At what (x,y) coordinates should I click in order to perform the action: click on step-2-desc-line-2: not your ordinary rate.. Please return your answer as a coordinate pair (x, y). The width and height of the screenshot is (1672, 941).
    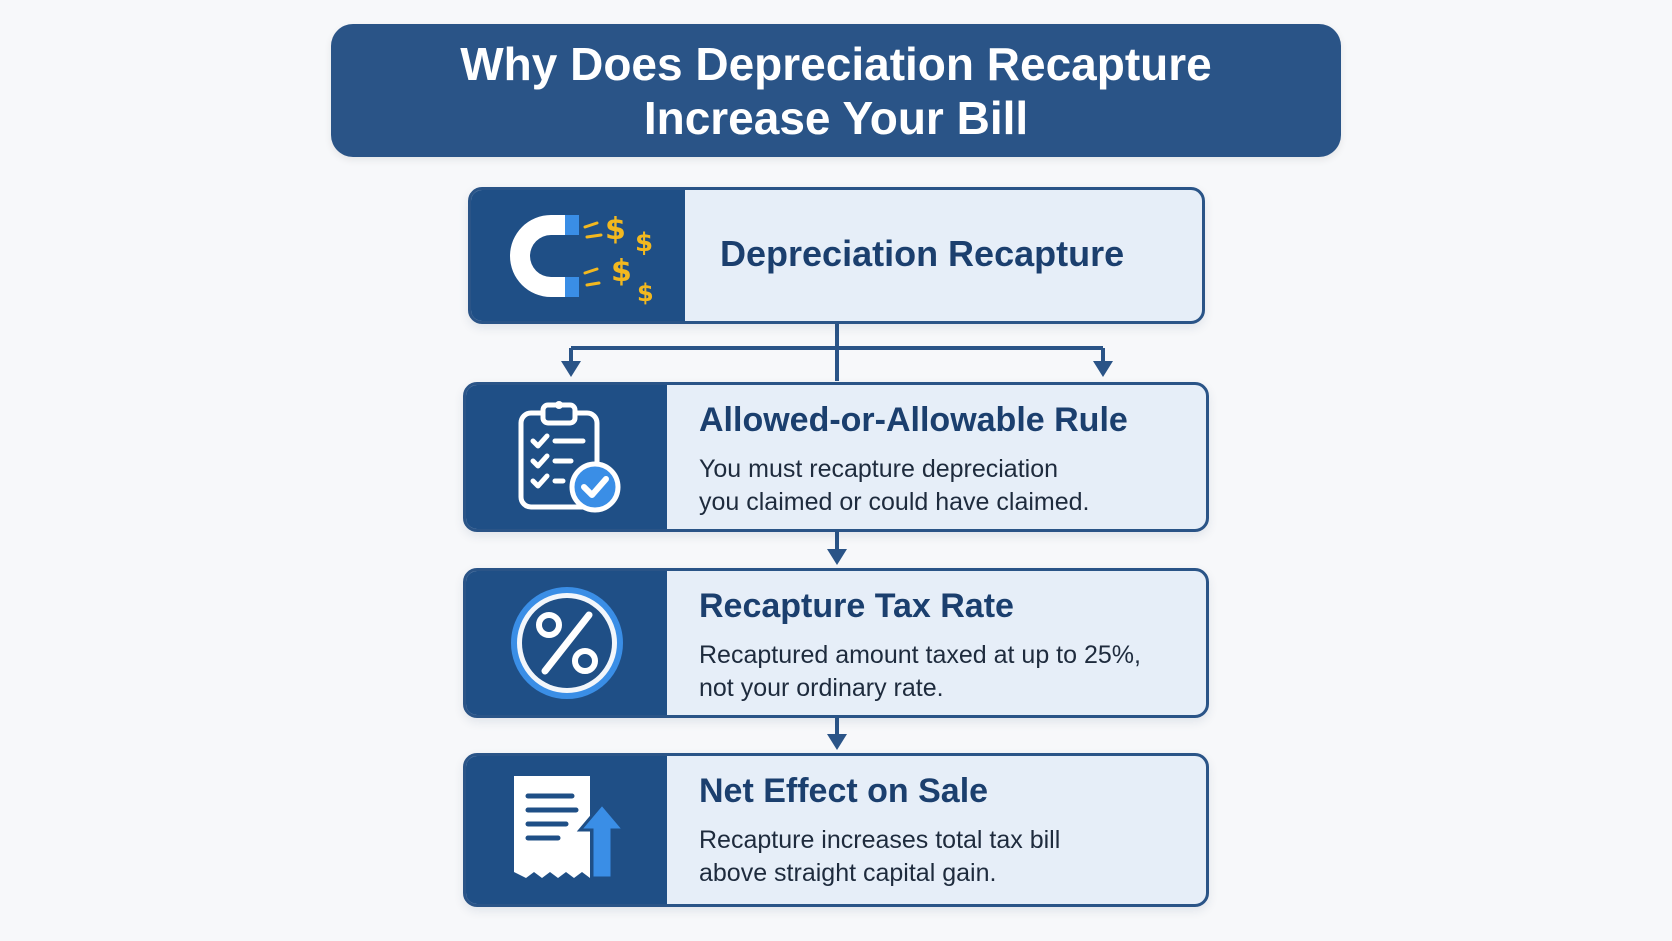
    Looking at the image, I should click on (821, 688).